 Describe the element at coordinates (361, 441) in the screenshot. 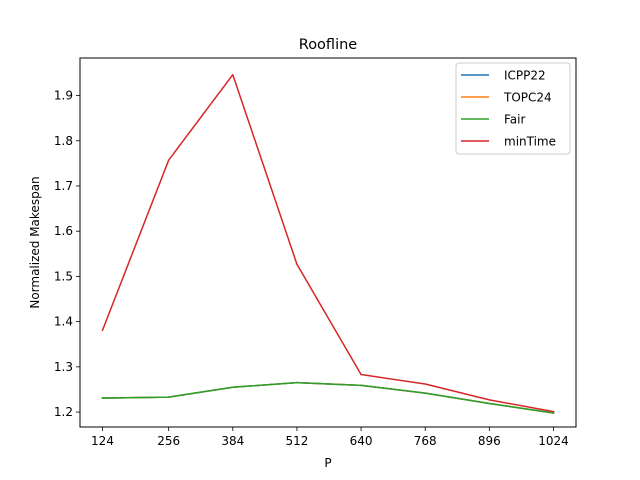

I see `x-tick-label: 640` at that location.